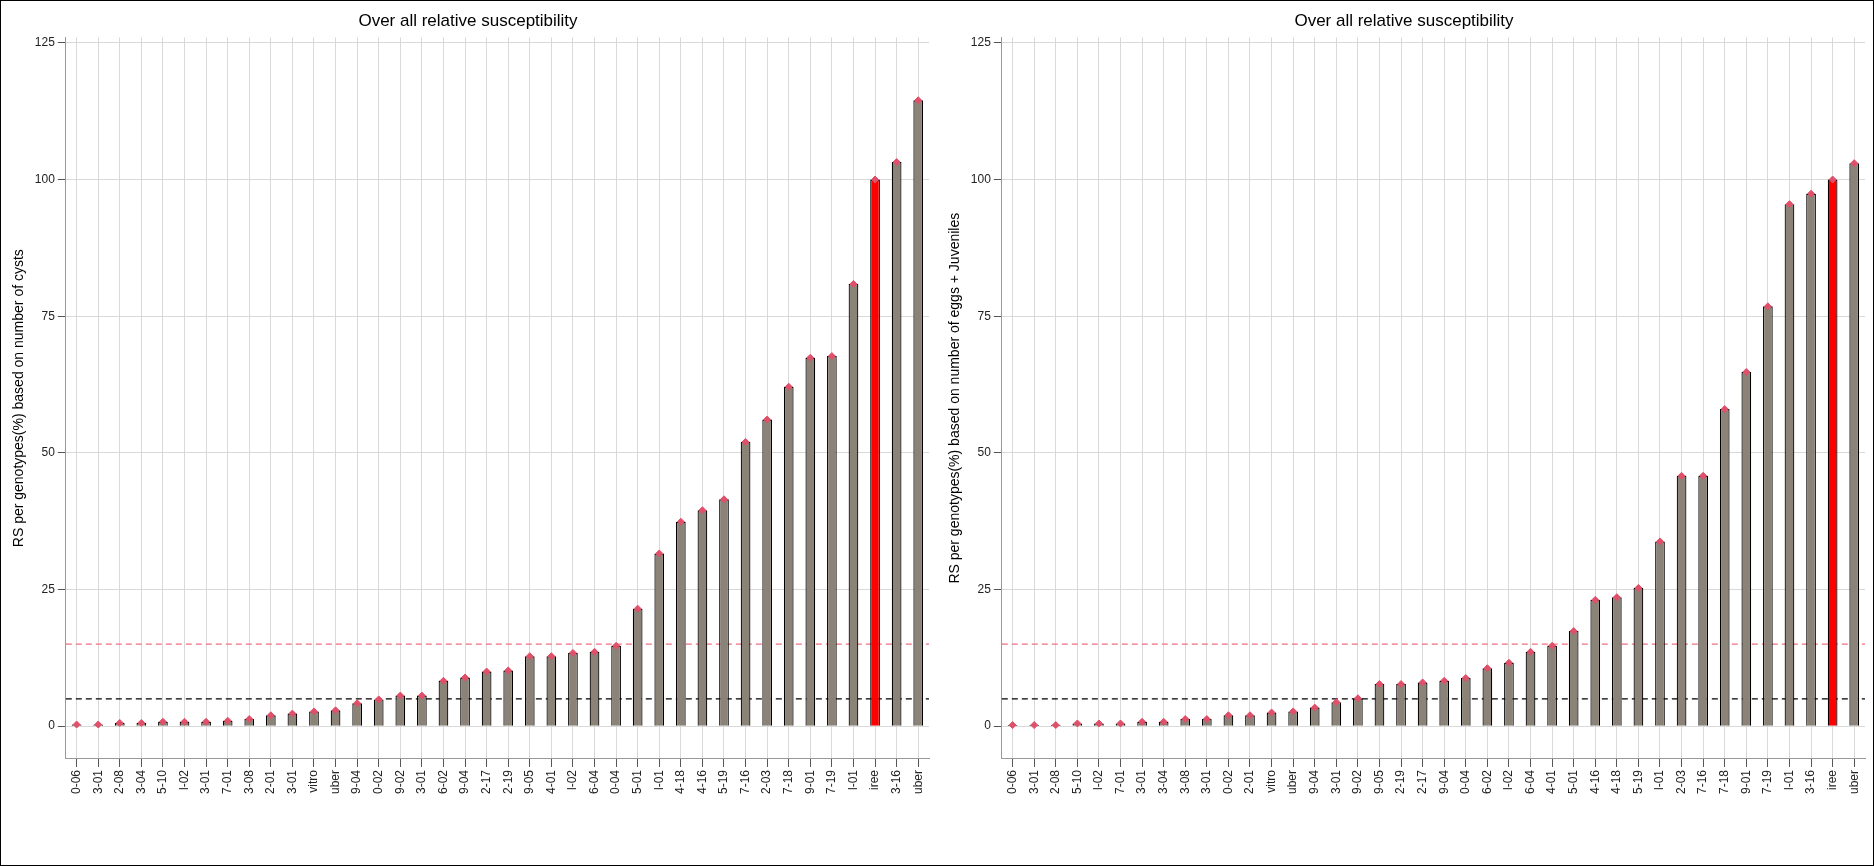  I want to click on y-axis-title: RS per genotypes(%) based on number of eggs + Juveniles, so click(954, 398).